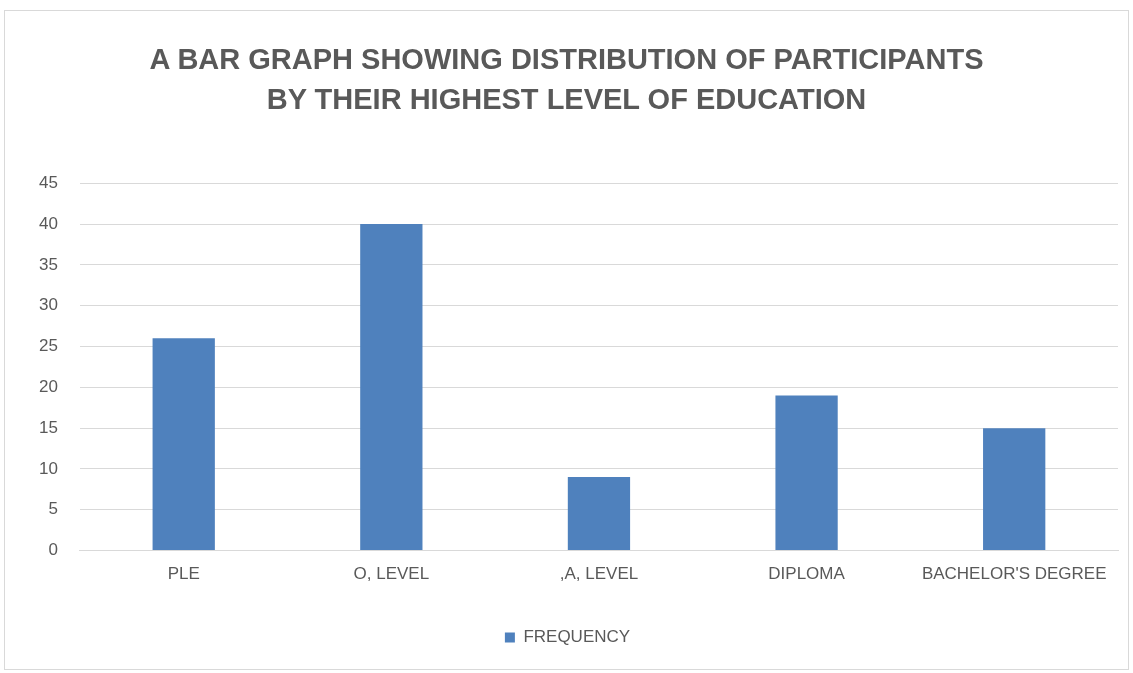 This screenshot has height=673, width=1133. I want to click on y-tick-label: 0, so click(53, 550).